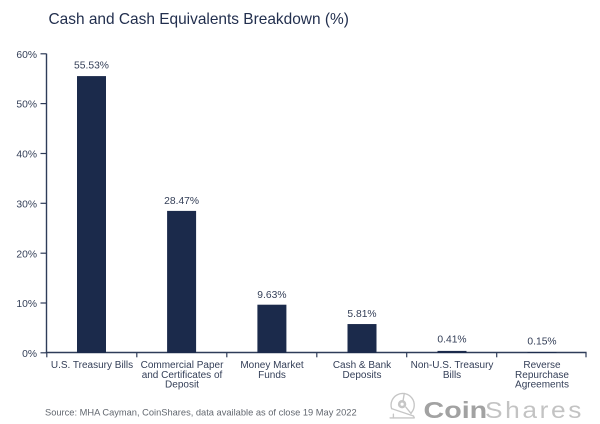 The height and width of the screenshot is (424, 600). Describe the element at coordinates (29, 354) in the screenshot. I see `svg-text: 0%` at that location.